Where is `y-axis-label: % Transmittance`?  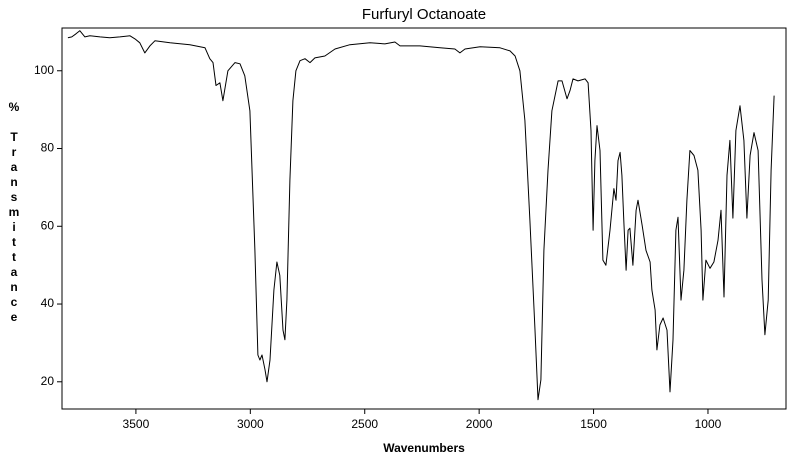
y-axis-label: % Transmittance is located at coordinates (14, 212).